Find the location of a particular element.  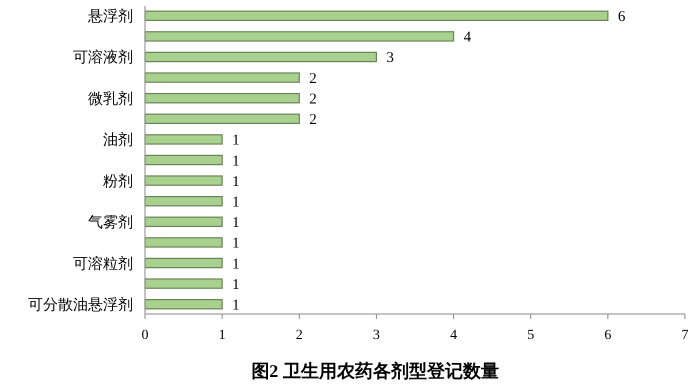

x-tick-label: 4 is located at coordinates (454, 335).